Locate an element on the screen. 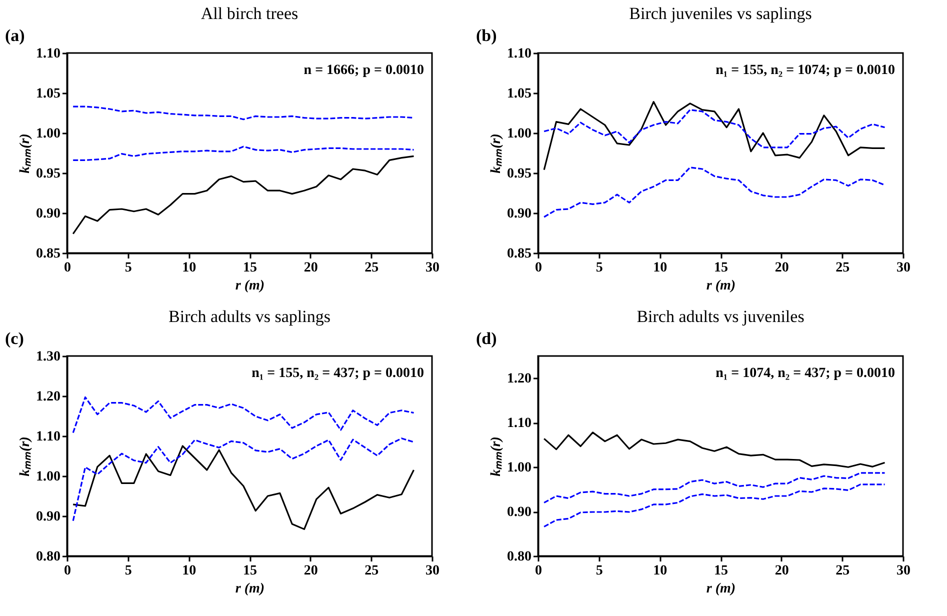  chart-title: All birch trees is located at coordinates (249, 13).